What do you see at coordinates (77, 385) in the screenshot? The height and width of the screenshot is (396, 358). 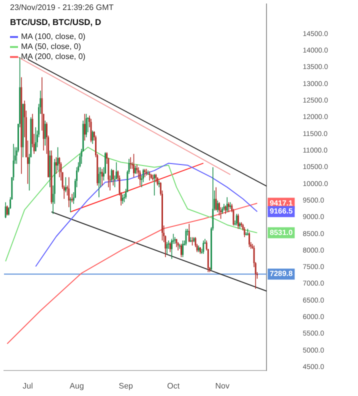 I see `x-tick-label: Aug` at bounding box center [77, 385].